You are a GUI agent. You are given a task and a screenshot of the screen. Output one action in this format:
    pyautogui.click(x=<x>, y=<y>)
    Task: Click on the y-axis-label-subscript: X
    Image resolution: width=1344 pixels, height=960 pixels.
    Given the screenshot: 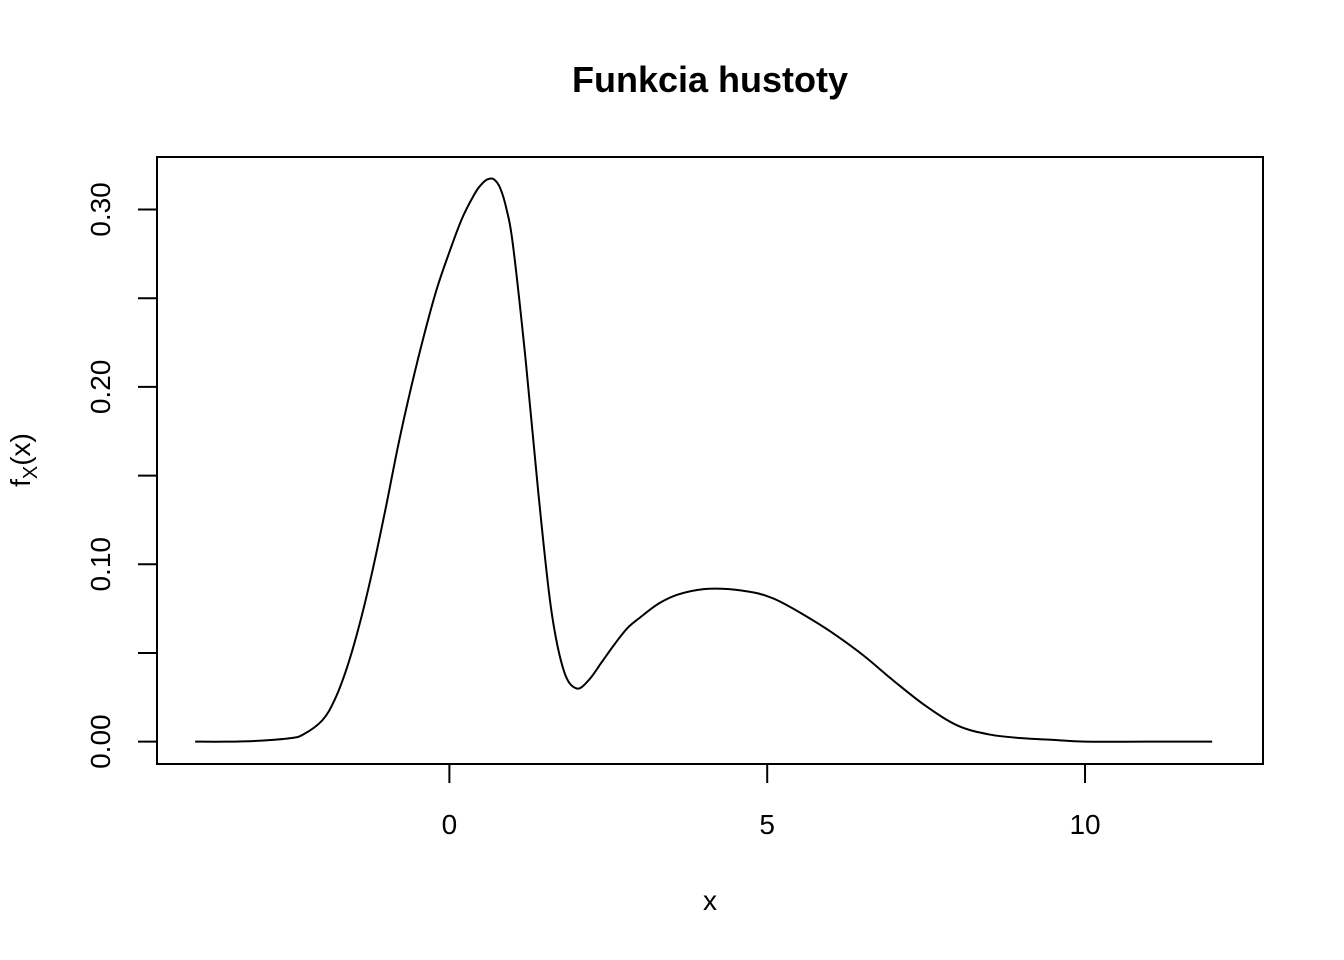 What is the action you would take?
    pyautogui.click(x=31, y=472)
    